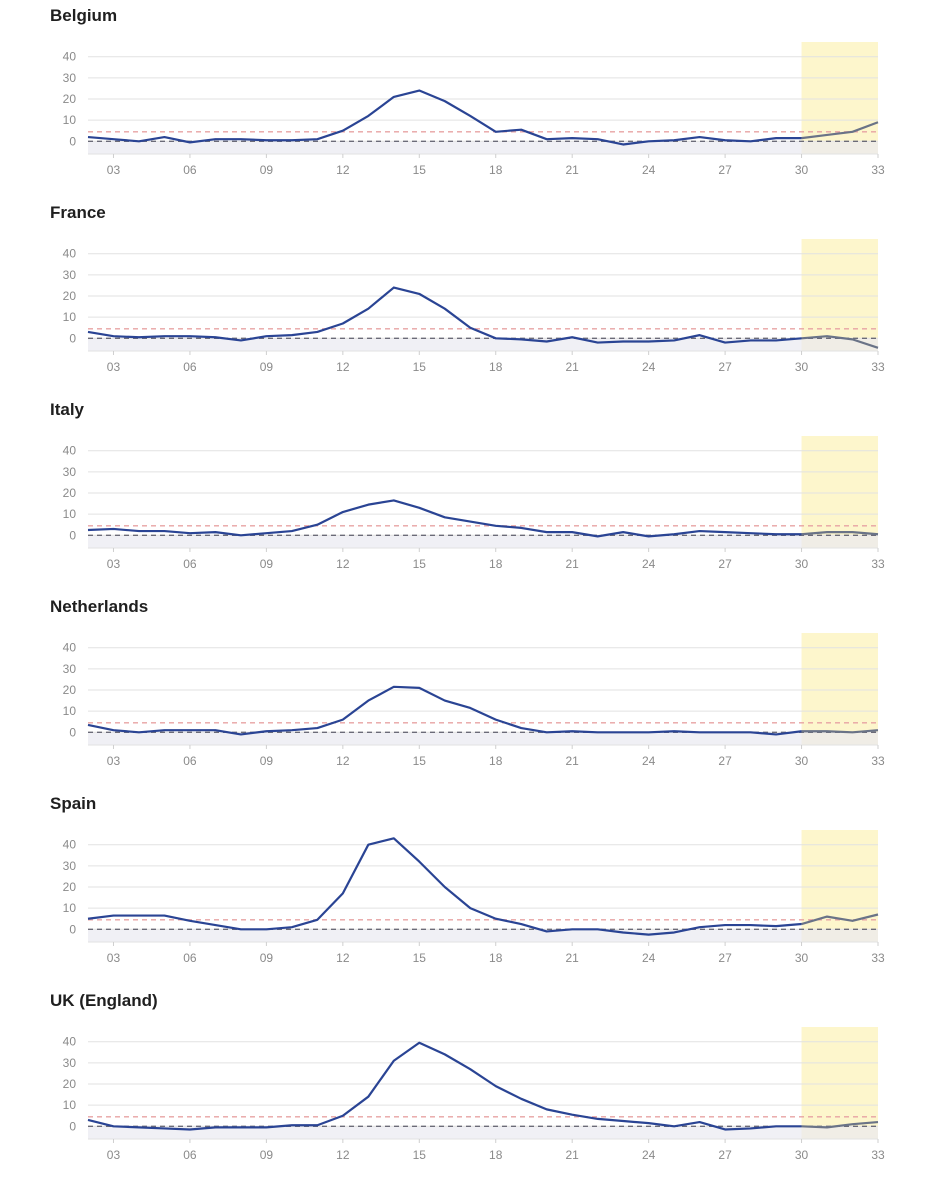 The image size is (938, 1200). I want to click on chart-title: Italy, so click(67, 409).